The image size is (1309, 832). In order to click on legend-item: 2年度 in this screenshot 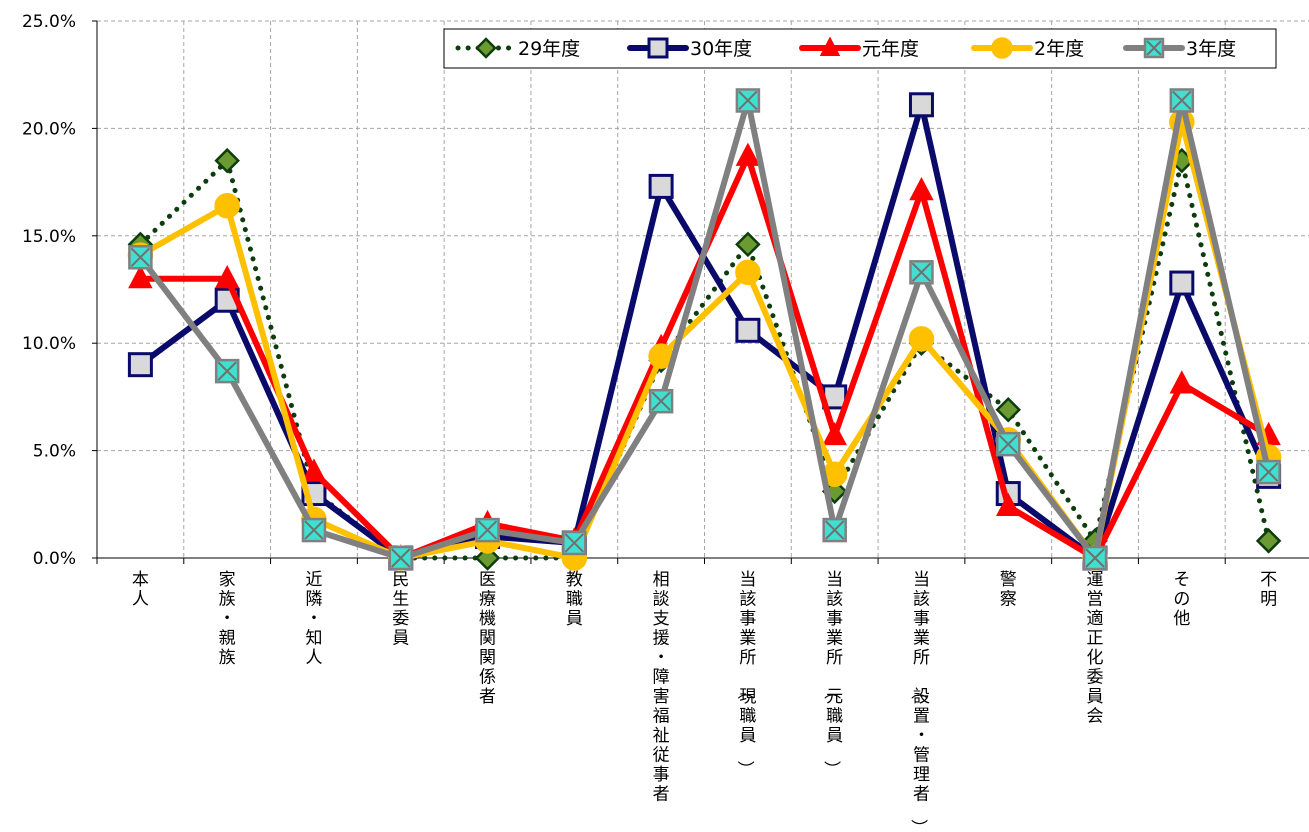, I will do `click(1027, 48)`.